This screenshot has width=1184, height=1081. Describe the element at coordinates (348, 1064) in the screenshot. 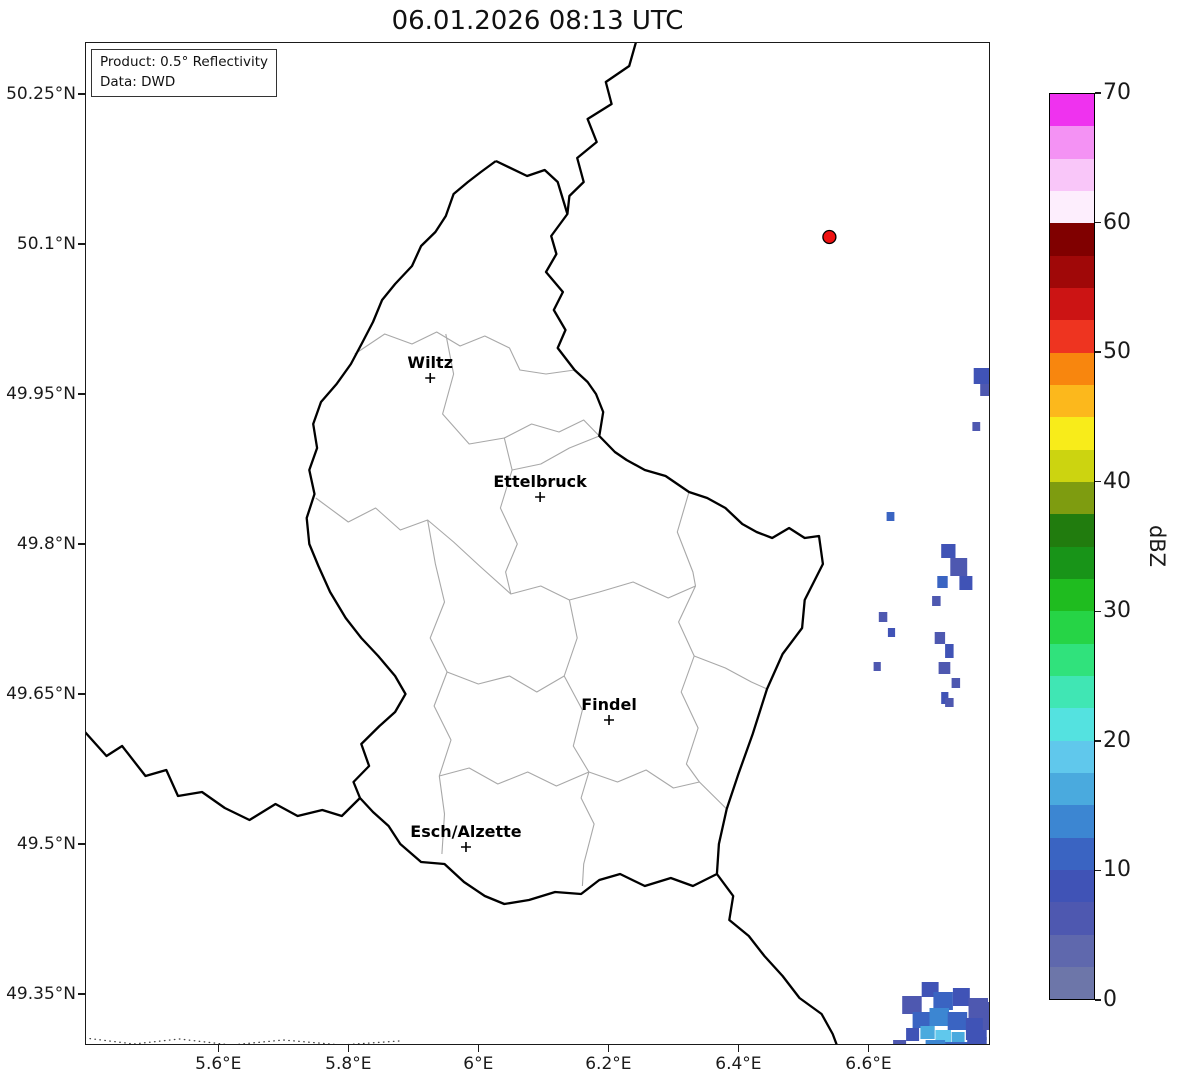

I see `x-tick-label: 5.8°E` at that location.